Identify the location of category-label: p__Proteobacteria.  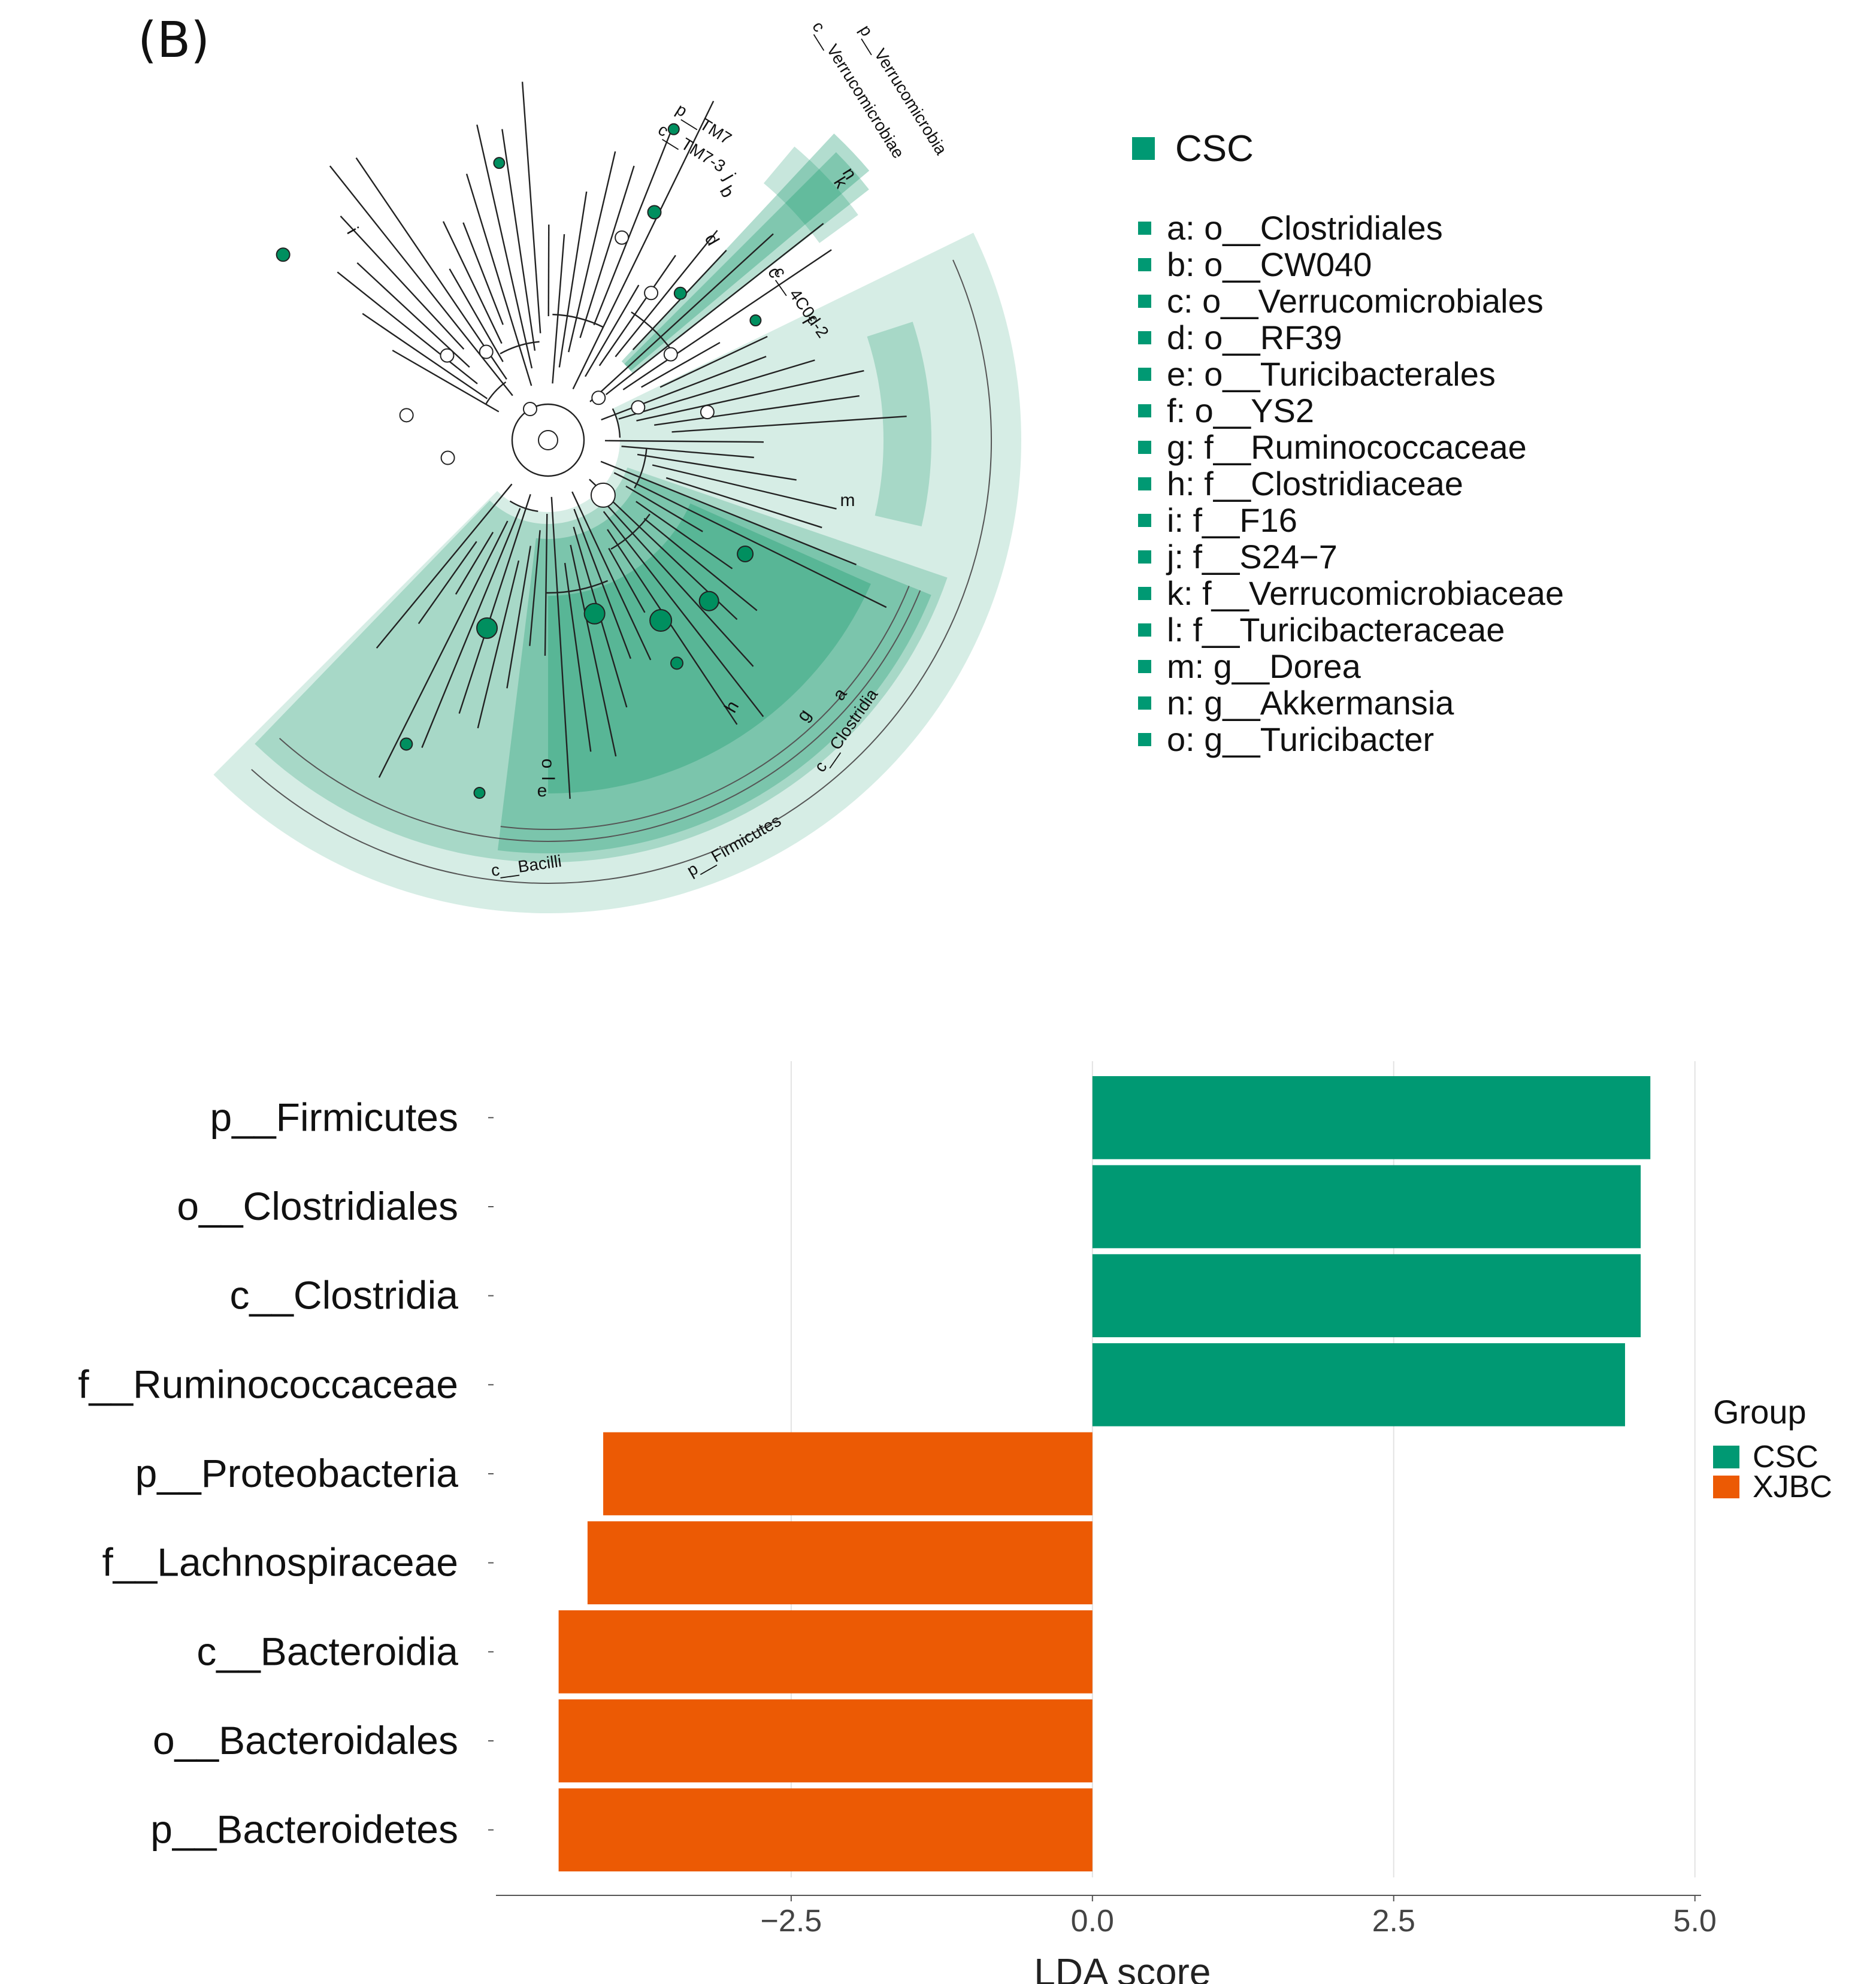
(297, 1473).